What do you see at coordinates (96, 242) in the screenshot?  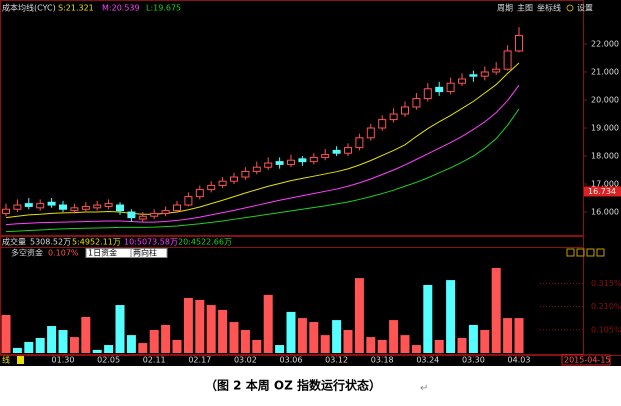 I see `volume-ma: 5:4952.11万` at bounding box center [96, 242].